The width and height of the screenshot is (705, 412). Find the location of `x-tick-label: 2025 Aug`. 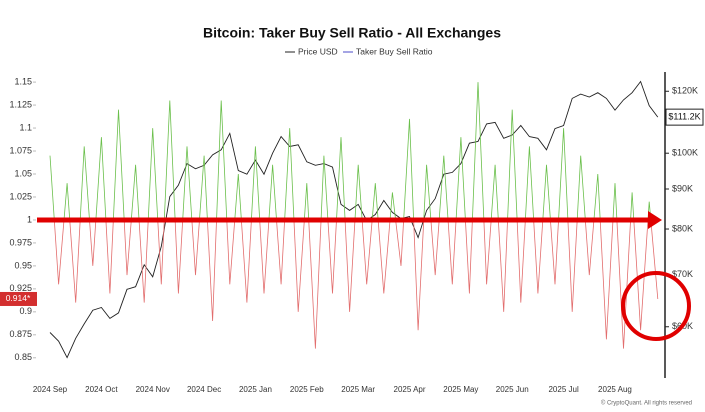

x-tick-label: 2025 Aug is located at coordinates (615, 389).